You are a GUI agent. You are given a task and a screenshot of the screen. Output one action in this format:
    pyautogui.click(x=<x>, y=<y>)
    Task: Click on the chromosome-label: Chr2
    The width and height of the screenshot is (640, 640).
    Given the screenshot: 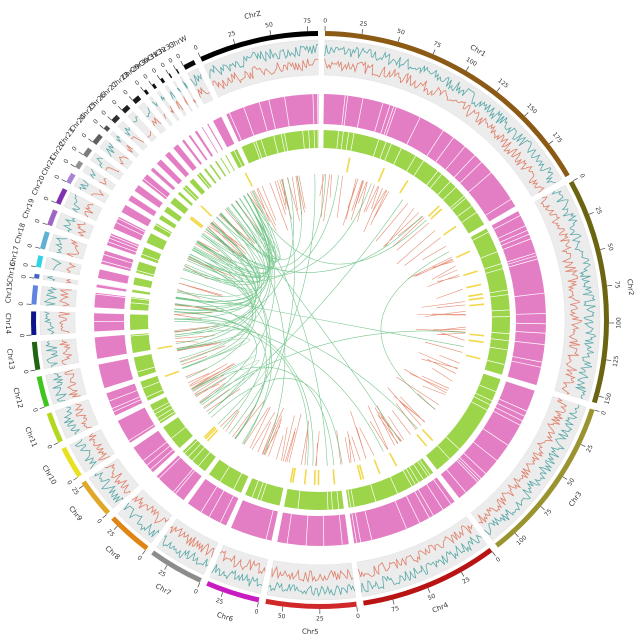 What is the action you would take?
    pyautogui.click(x=630, y=287)
    